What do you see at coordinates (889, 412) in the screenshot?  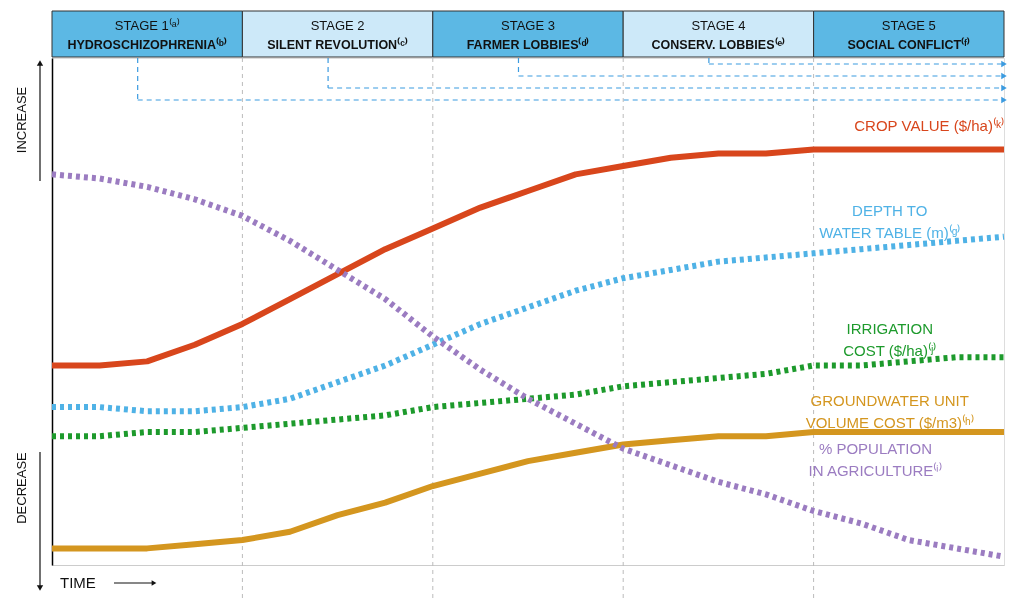 I see `series-label: GROUNDWATER UNIT VOLUME COST ($/m3)⁽ʰ⁾` at bounding box center [889, 412].